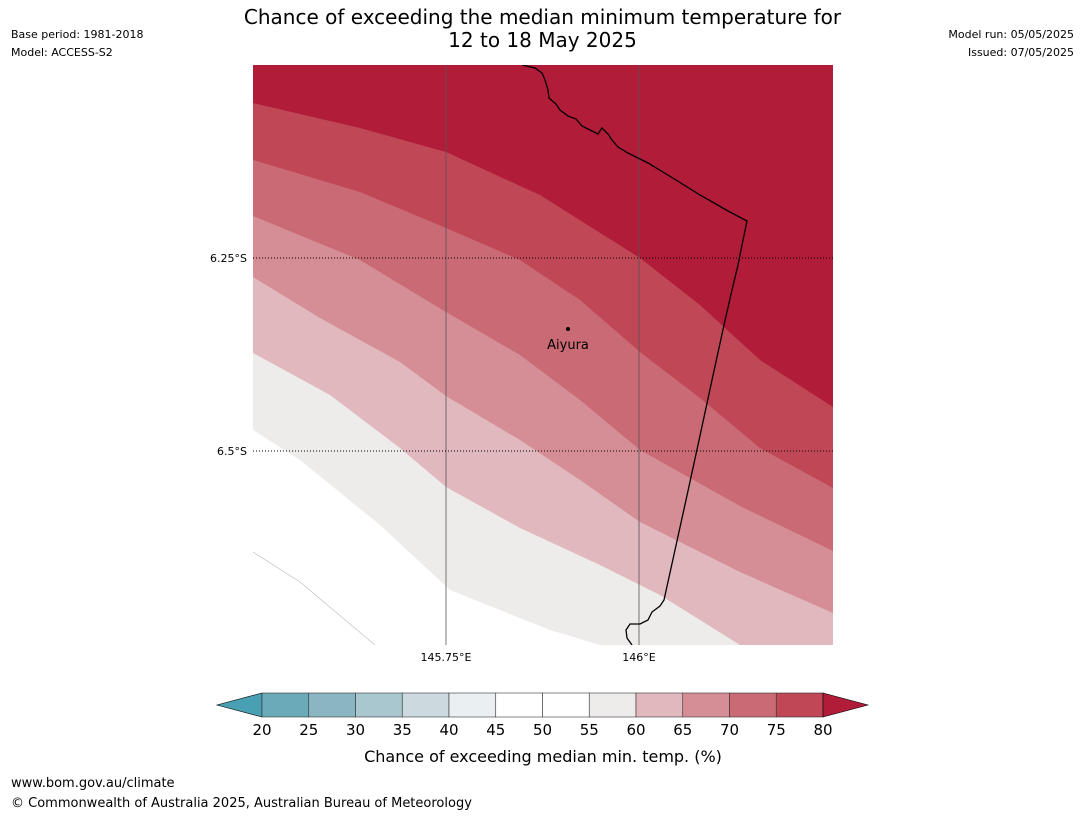 The image size is (1085, 816). Describe the element at coordinates (846, 705) in the screenshot. I see `colorbar-over-arrow` at that location.